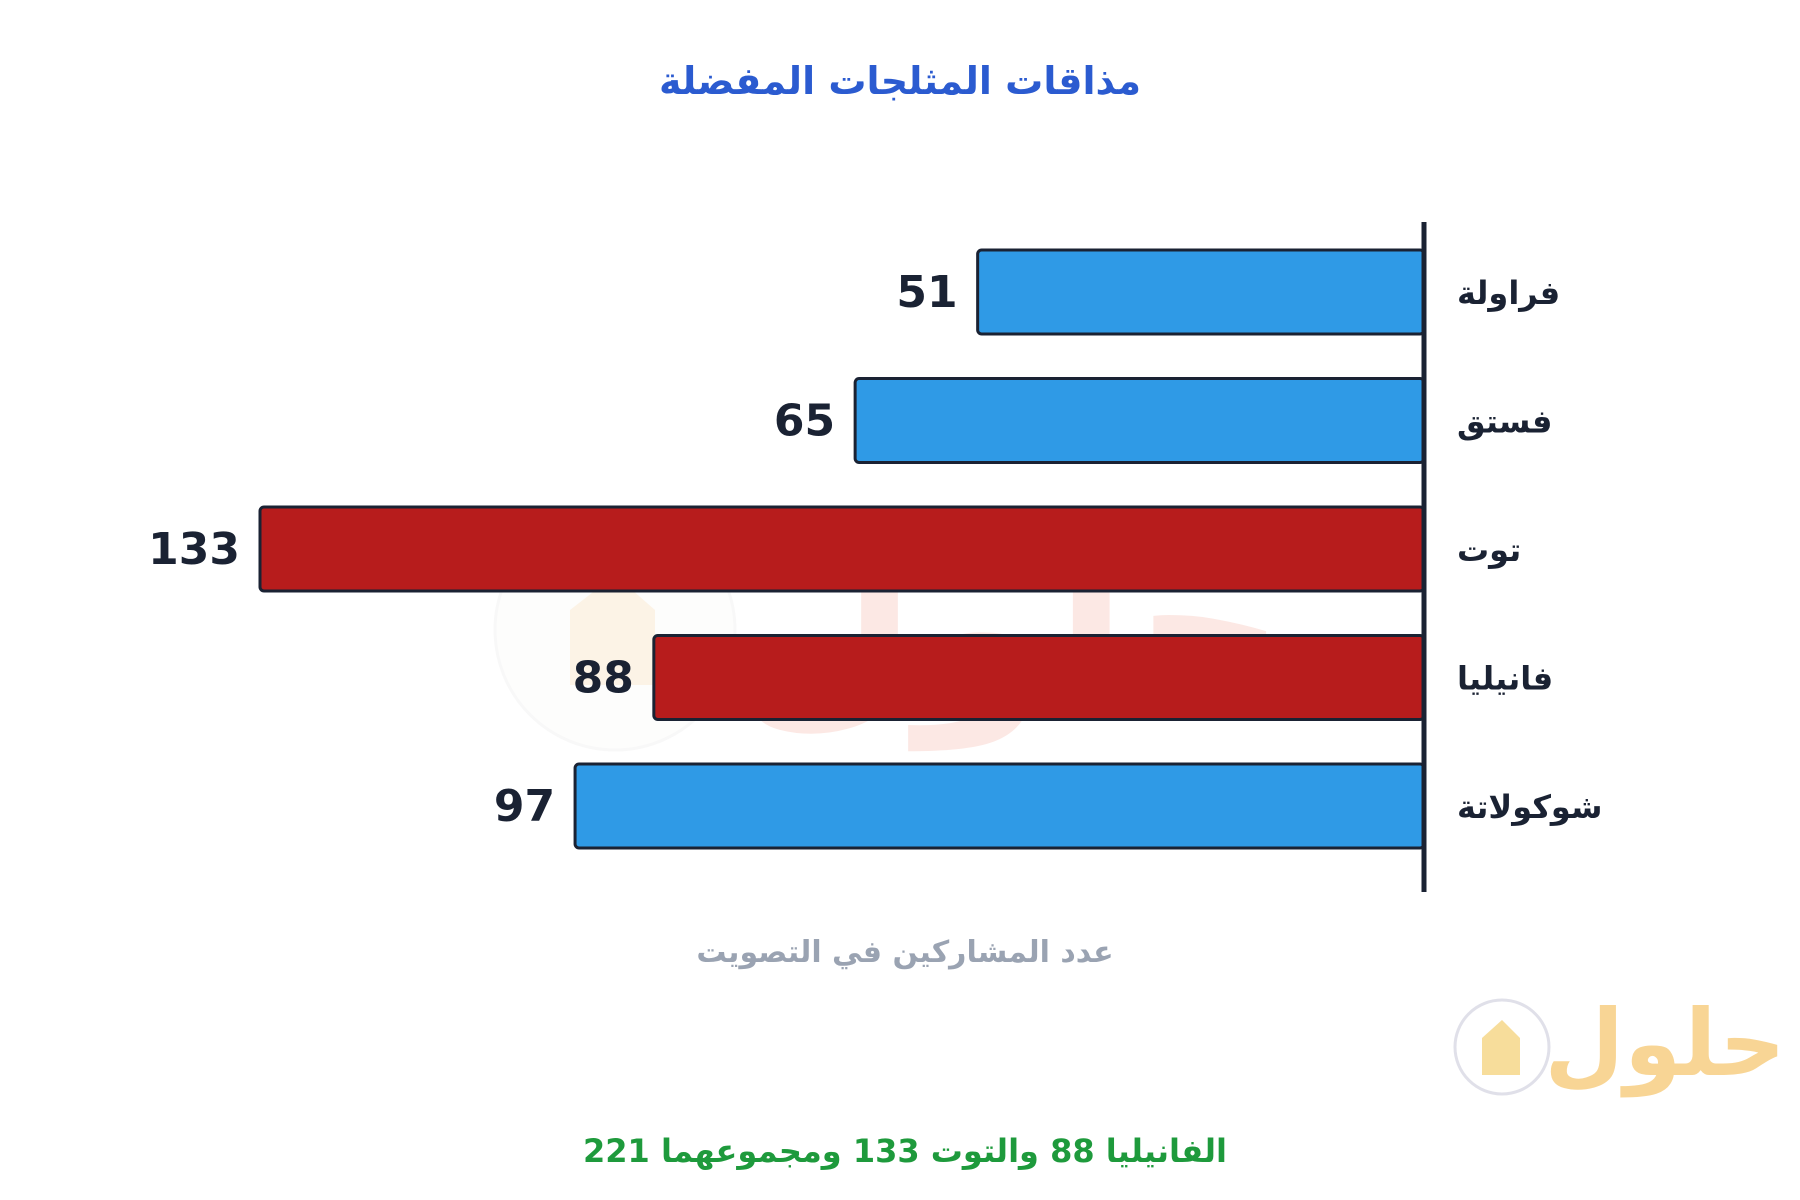 The height and width of the screenshot is (1200, 1800). What do you see at coordinates (804, 421) in the screenshot?
I see `value-label-2: 65` at bounding box center [804, 421].